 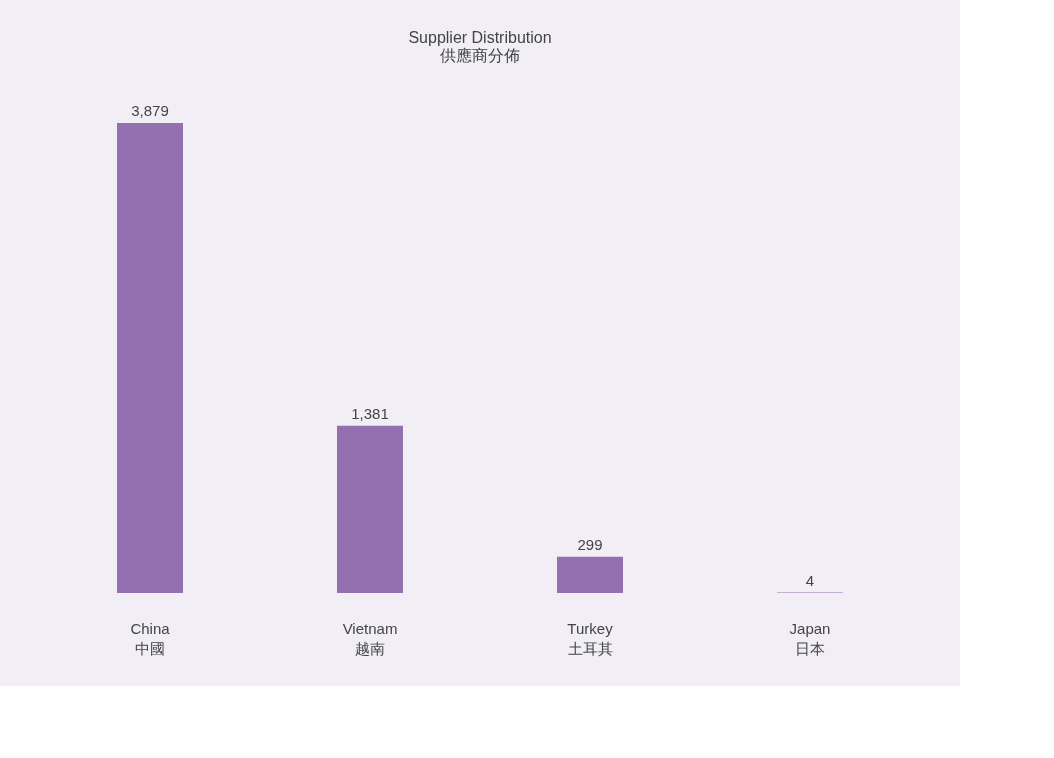 I want to click on x-tick-label: Turkey 土耳其, so click(x=590, y=638).